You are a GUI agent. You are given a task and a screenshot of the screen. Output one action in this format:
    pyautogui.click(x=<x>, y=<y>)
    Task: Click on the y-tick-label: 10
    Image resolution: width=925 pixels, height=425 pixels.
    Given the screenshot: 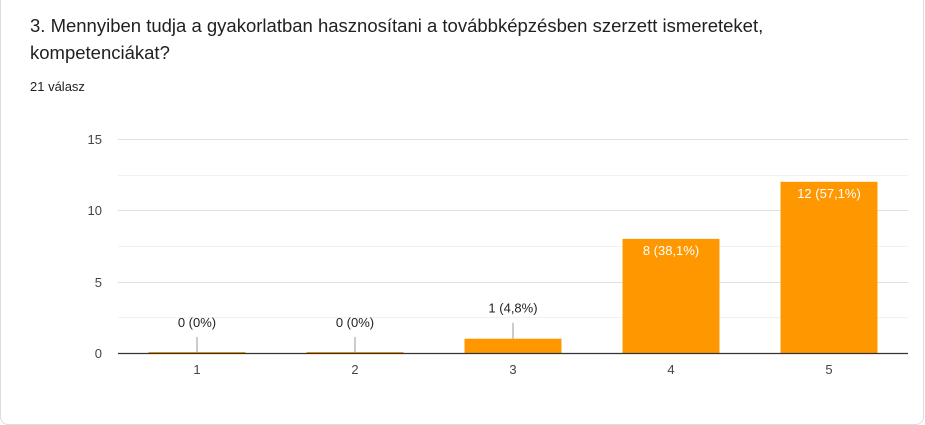 What is the action you would take?
    pyautogui.click(x=95, y=210)
    